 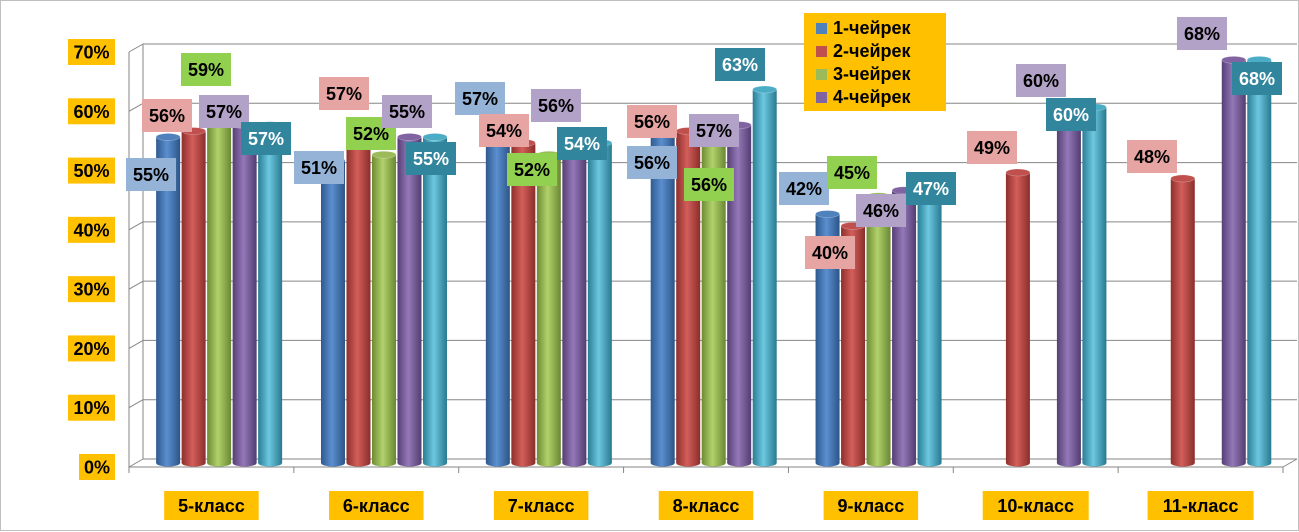 What do you see at coordinates (931, 189) in the screenshot?
I see `data-label: 47%` at bounding box center [931, 189].